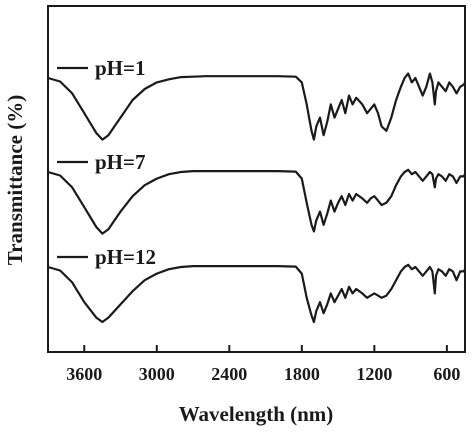  I want to click on series-label: pH=12, so click(125, 257).